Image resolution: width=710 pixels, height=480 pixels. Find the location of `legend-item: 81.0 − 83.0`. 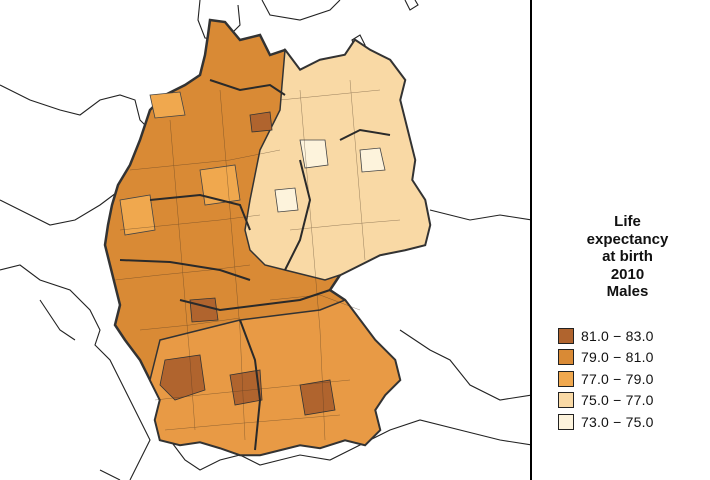

legend-item: 81.0 − 83.0 is located at coordinates (606, 336).